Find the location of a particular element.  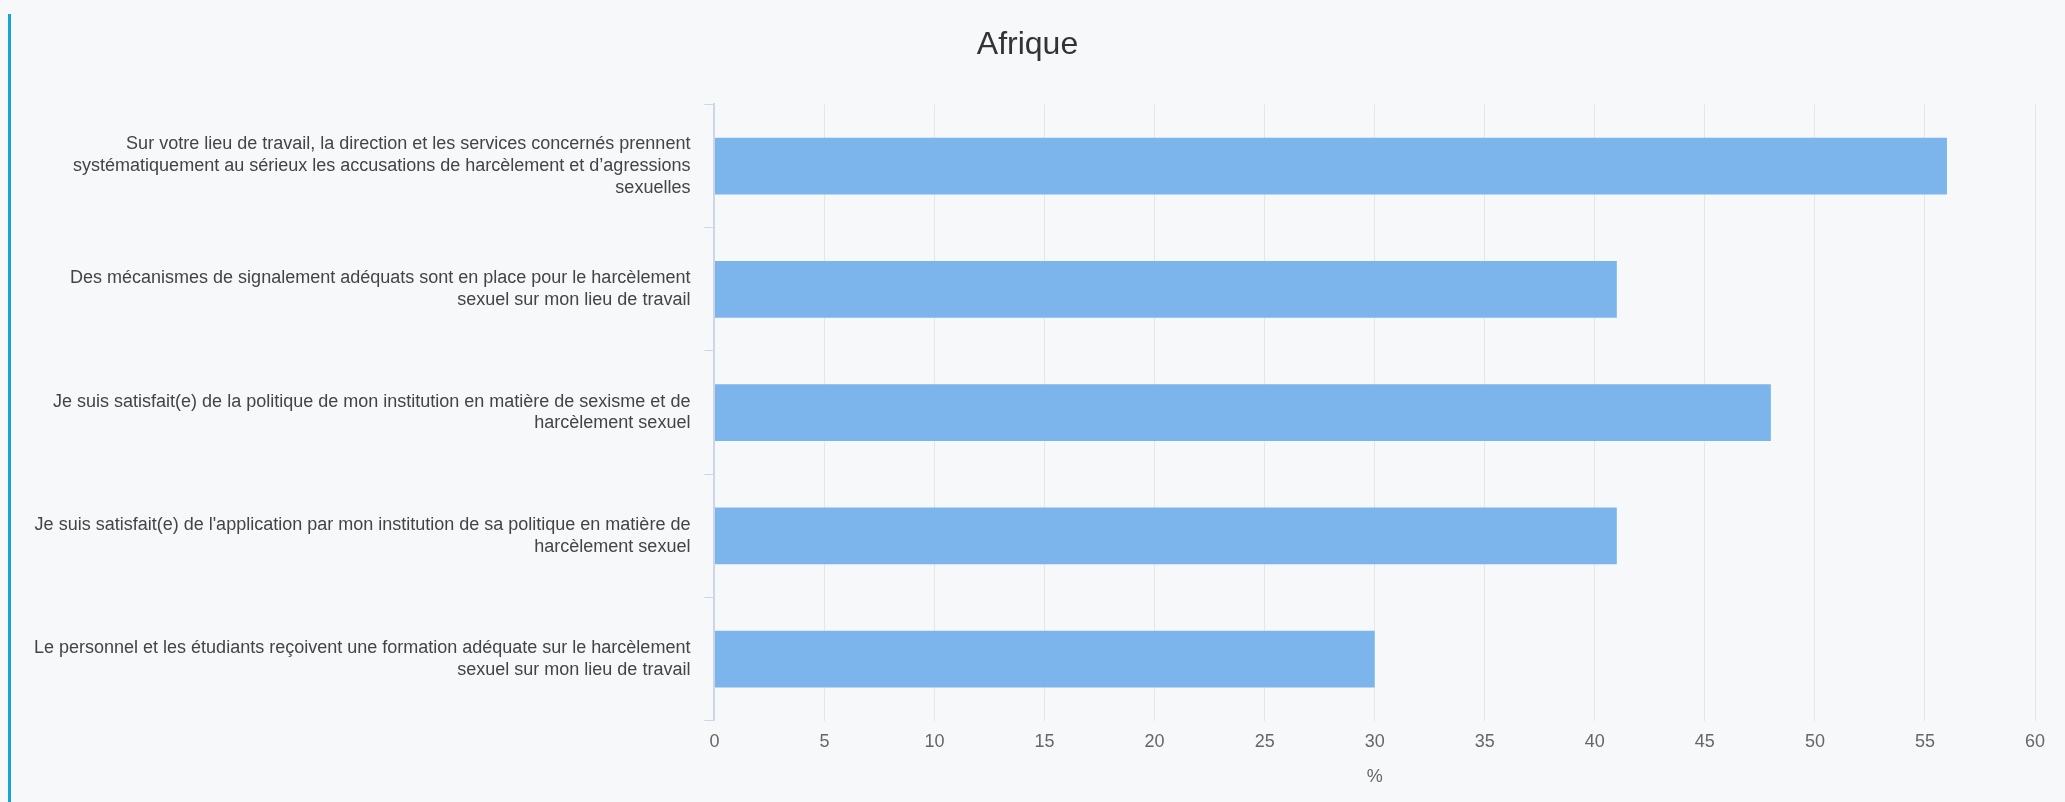

y-tick-label: Le personnel et les étudiants reçoivent une formation adéquate sur le harcèlement sexuel sur mon lieu de travail is located at coordinates (362, 658).